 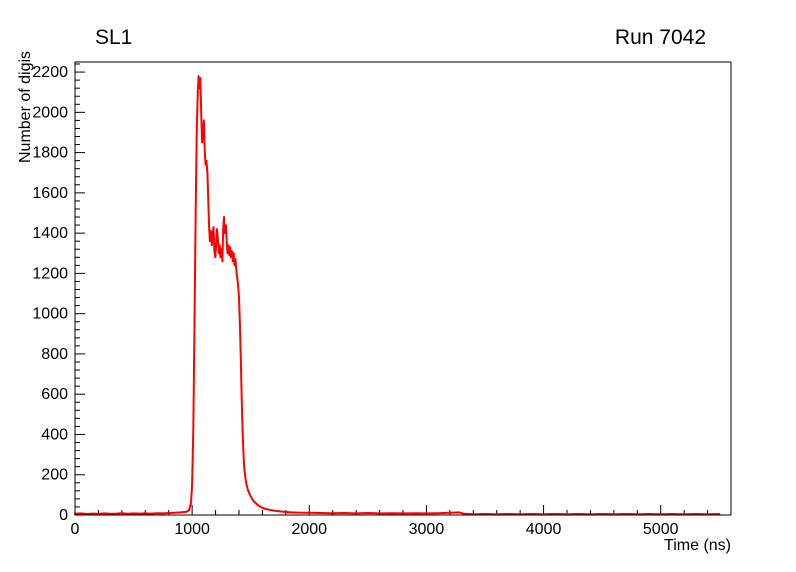 I want to click on y-tick-label: 1400, so click(x=50, y=233).